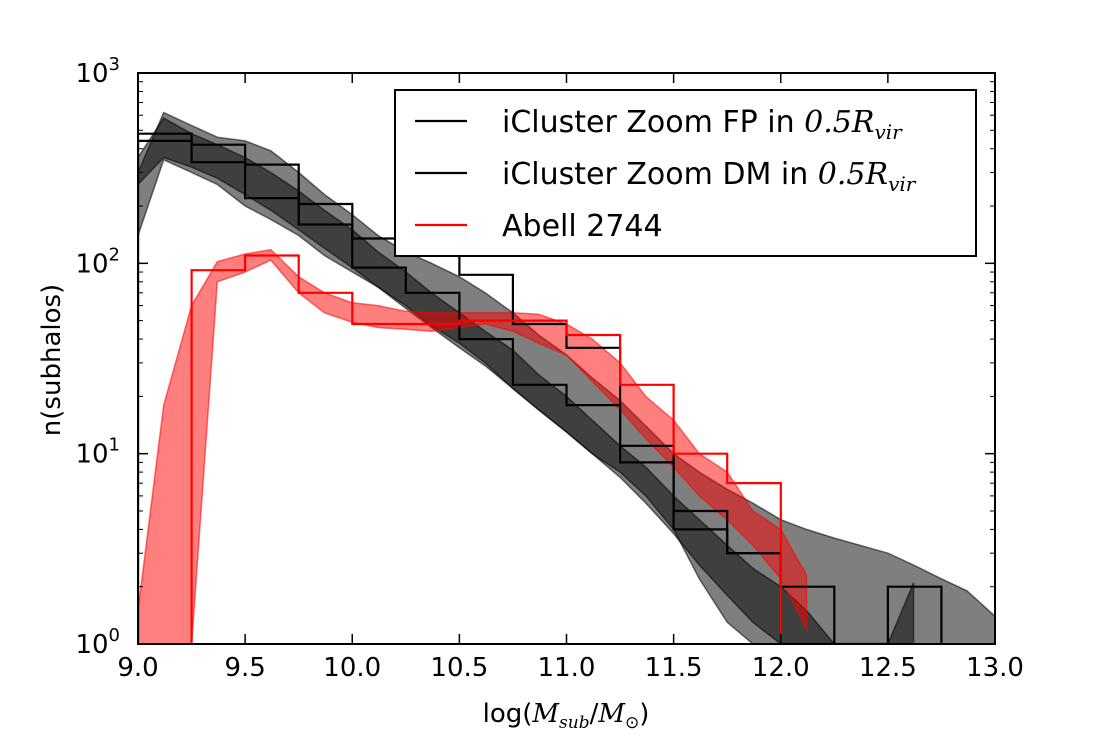 This screenshot has height=736, width=1104. I want to click on legend-label-series-3: Abell 2744, so click(582, 226).